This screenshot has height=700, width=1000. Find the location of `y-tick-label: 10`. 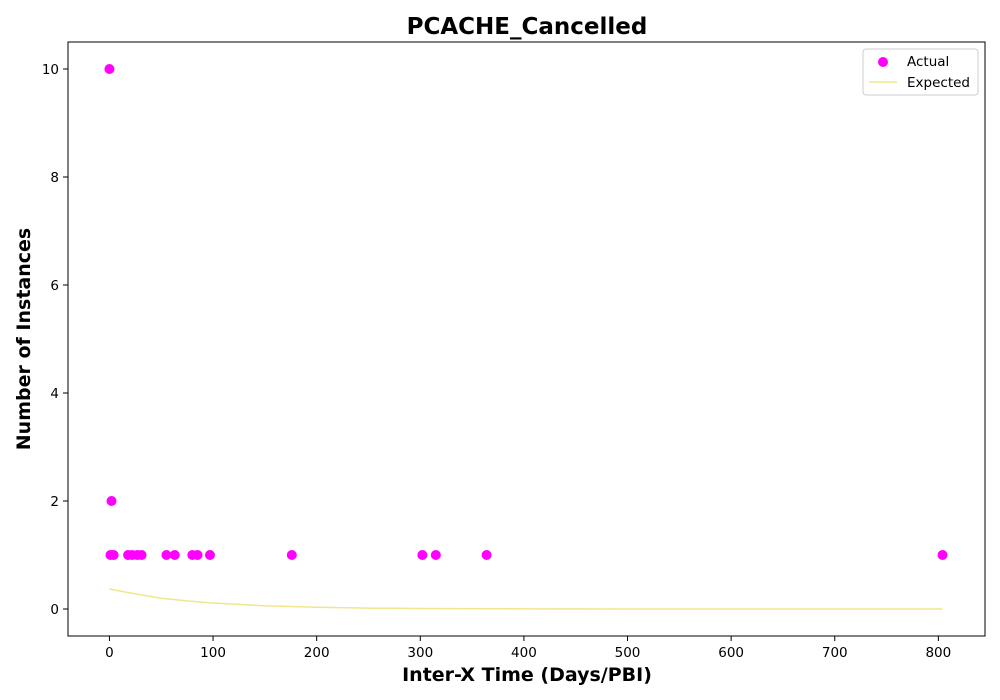

y-tick-label: 10 is located at coordinates (50, 70).